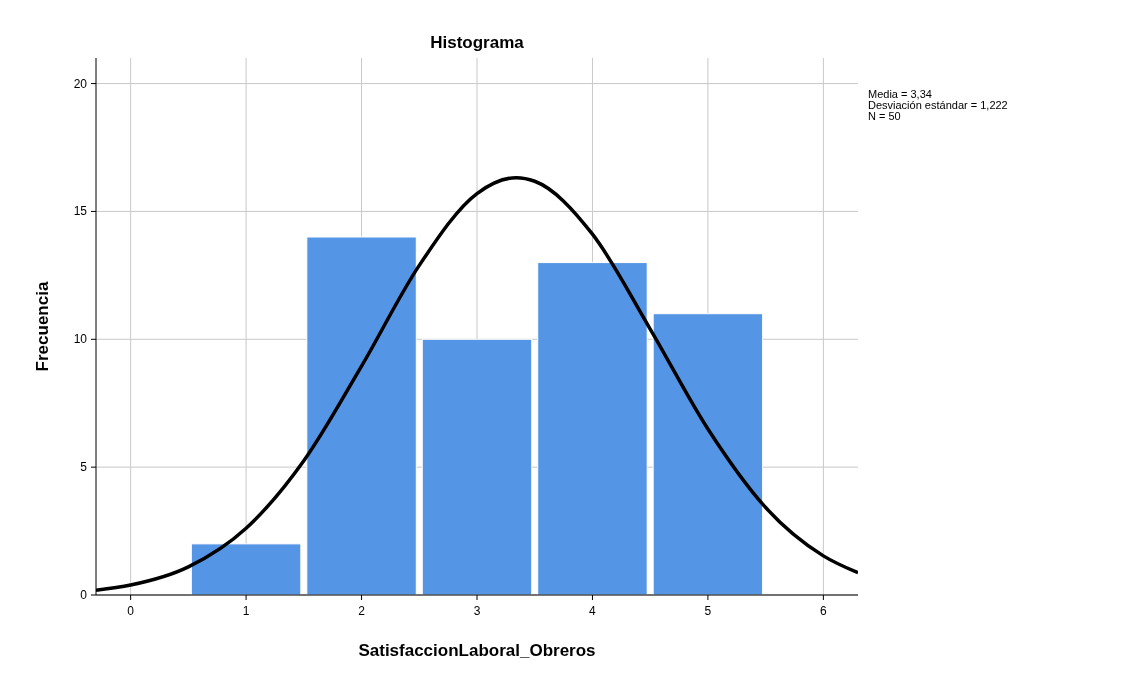 Image resolution: width=1137 pixels, height=673 pixels. Describe the element at coordinates (938, 105) in the screenshot. I see `text: Desviación estándar = 1,222` at that location.